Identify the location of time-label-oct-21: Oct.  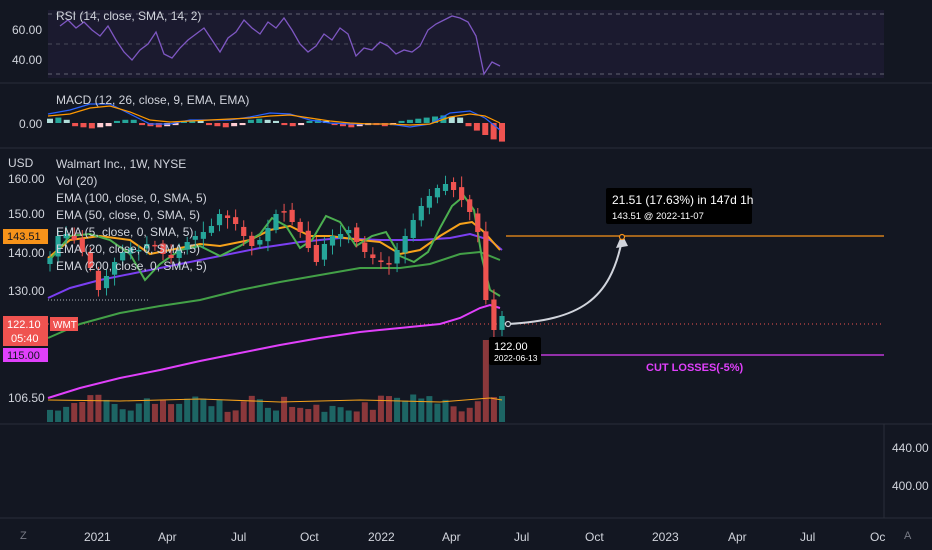
(309, 537).